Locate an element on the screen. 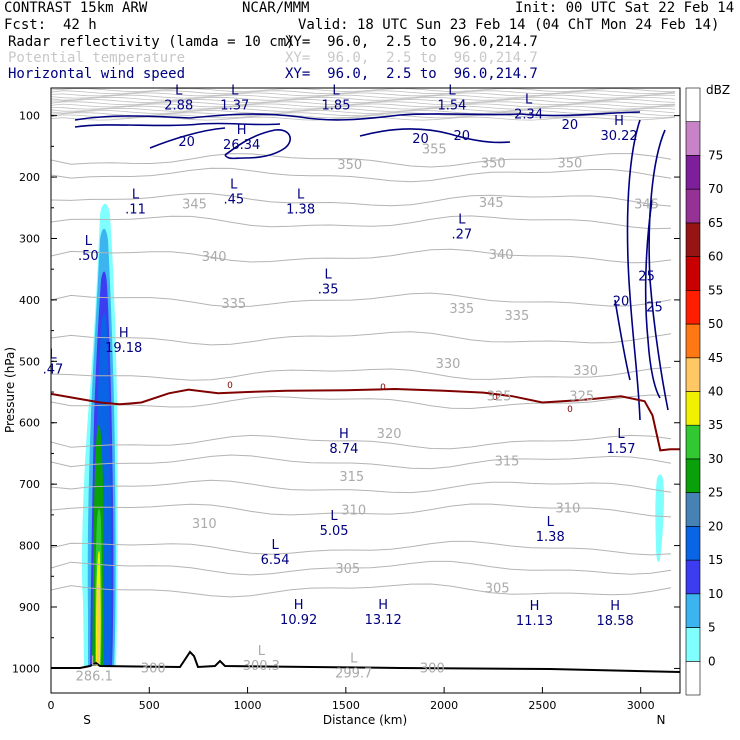 The image size is (740, 740). extremum-type-26: L is located at coordinates (95, 662).